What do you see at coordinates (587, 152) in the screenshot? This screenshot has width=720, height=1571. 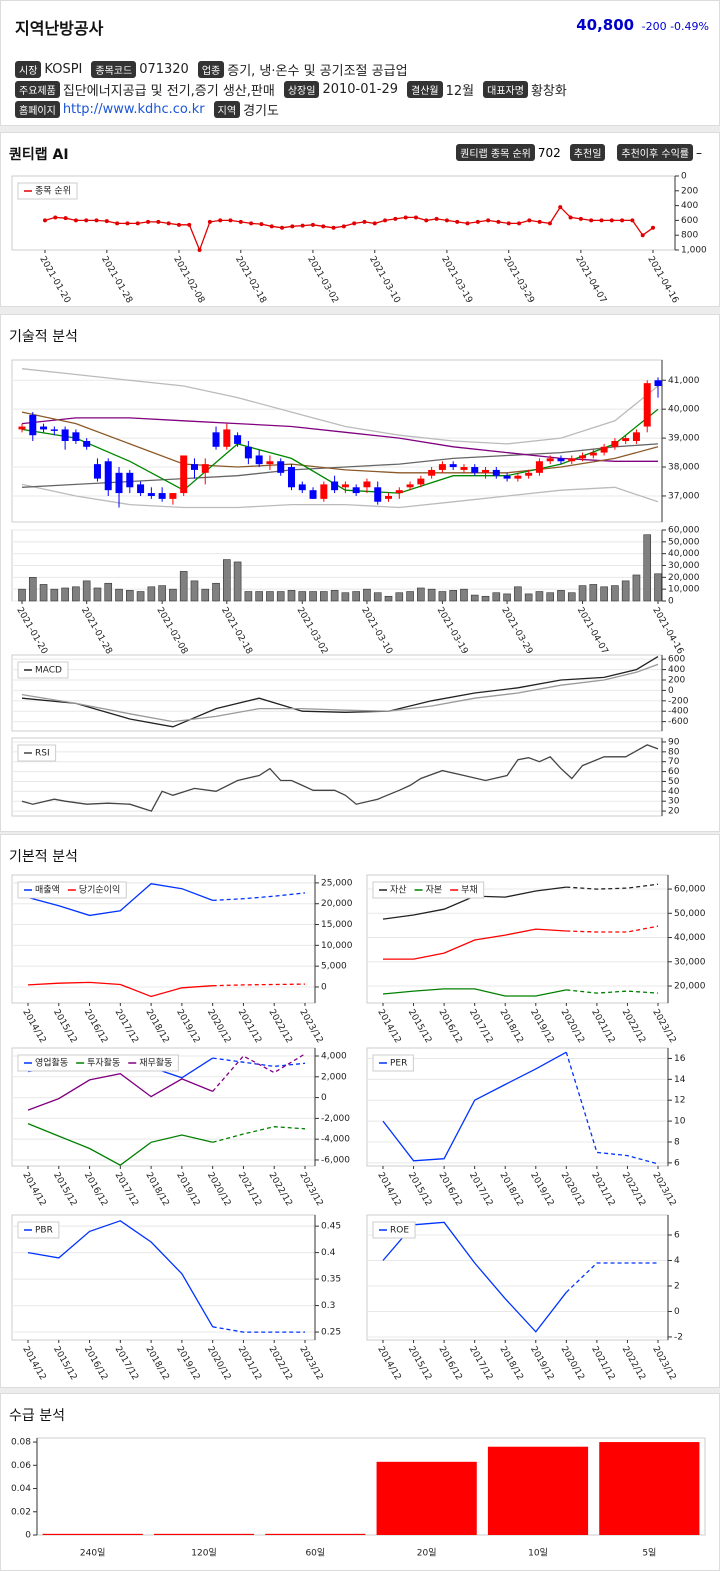 I see `quantilab-label: 추천일` at bounding box center [587, 152].